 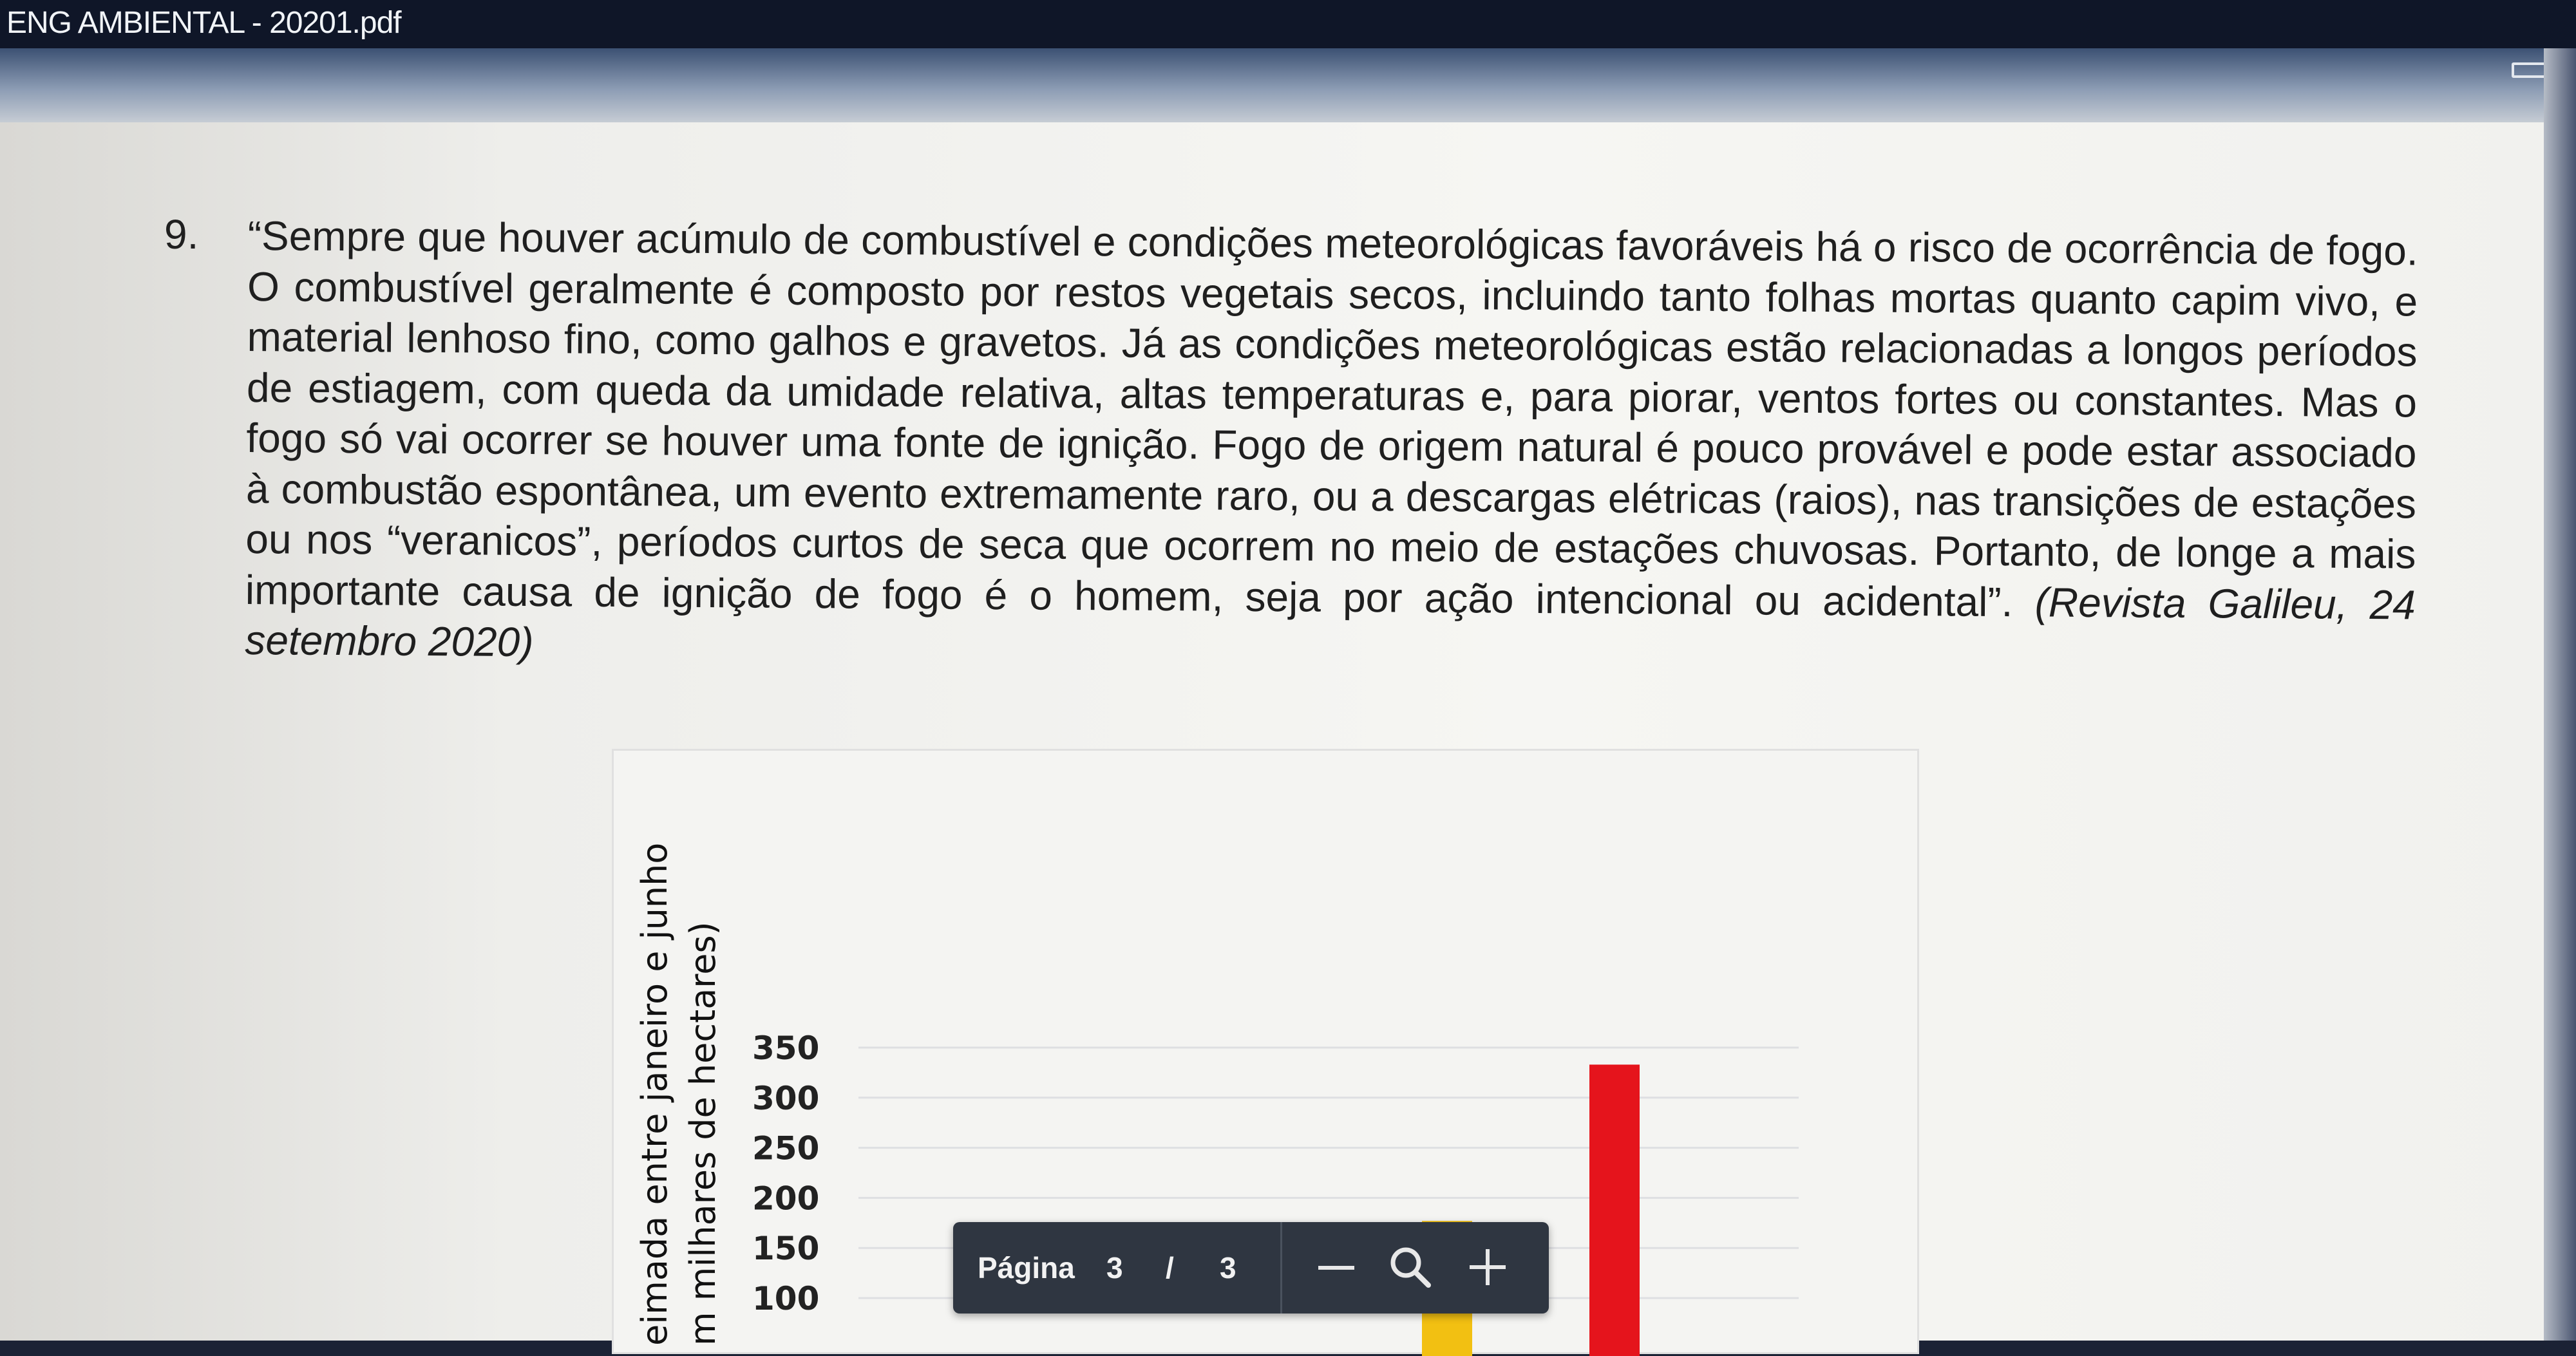 What do you see at coordinates (182, 235) in the screenshot?
I see `question-number: 9.` at bounding box center [182, 235].